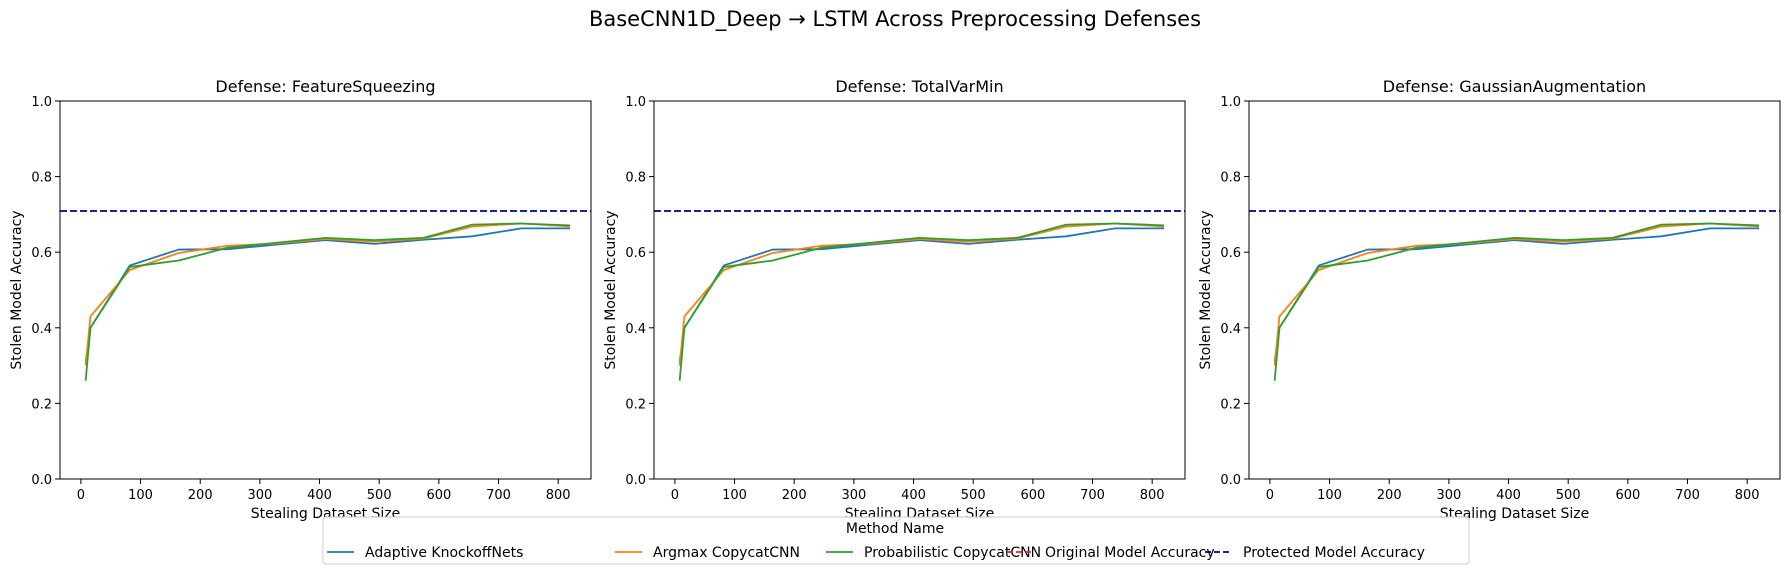 The height and width of the screenshot is (571, 1790). What do you see at coordinates (1515, 514) in the screenshot?
I see `x-axis-label: Stealing Dataset Size` at bounding box center [1515, 514].